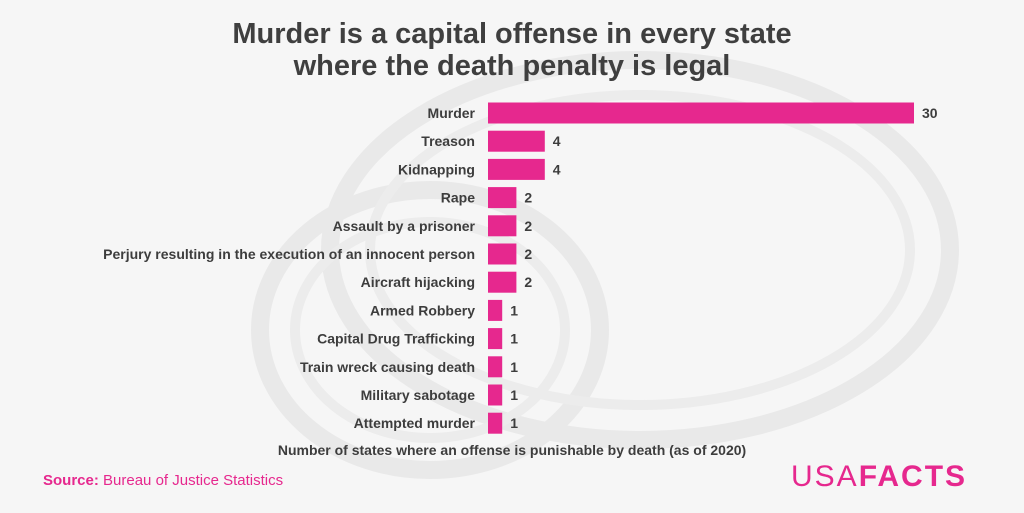 This screenshot has width=1024, height=513. I want to click on category-label: Kidnapping, so click(436, 169).